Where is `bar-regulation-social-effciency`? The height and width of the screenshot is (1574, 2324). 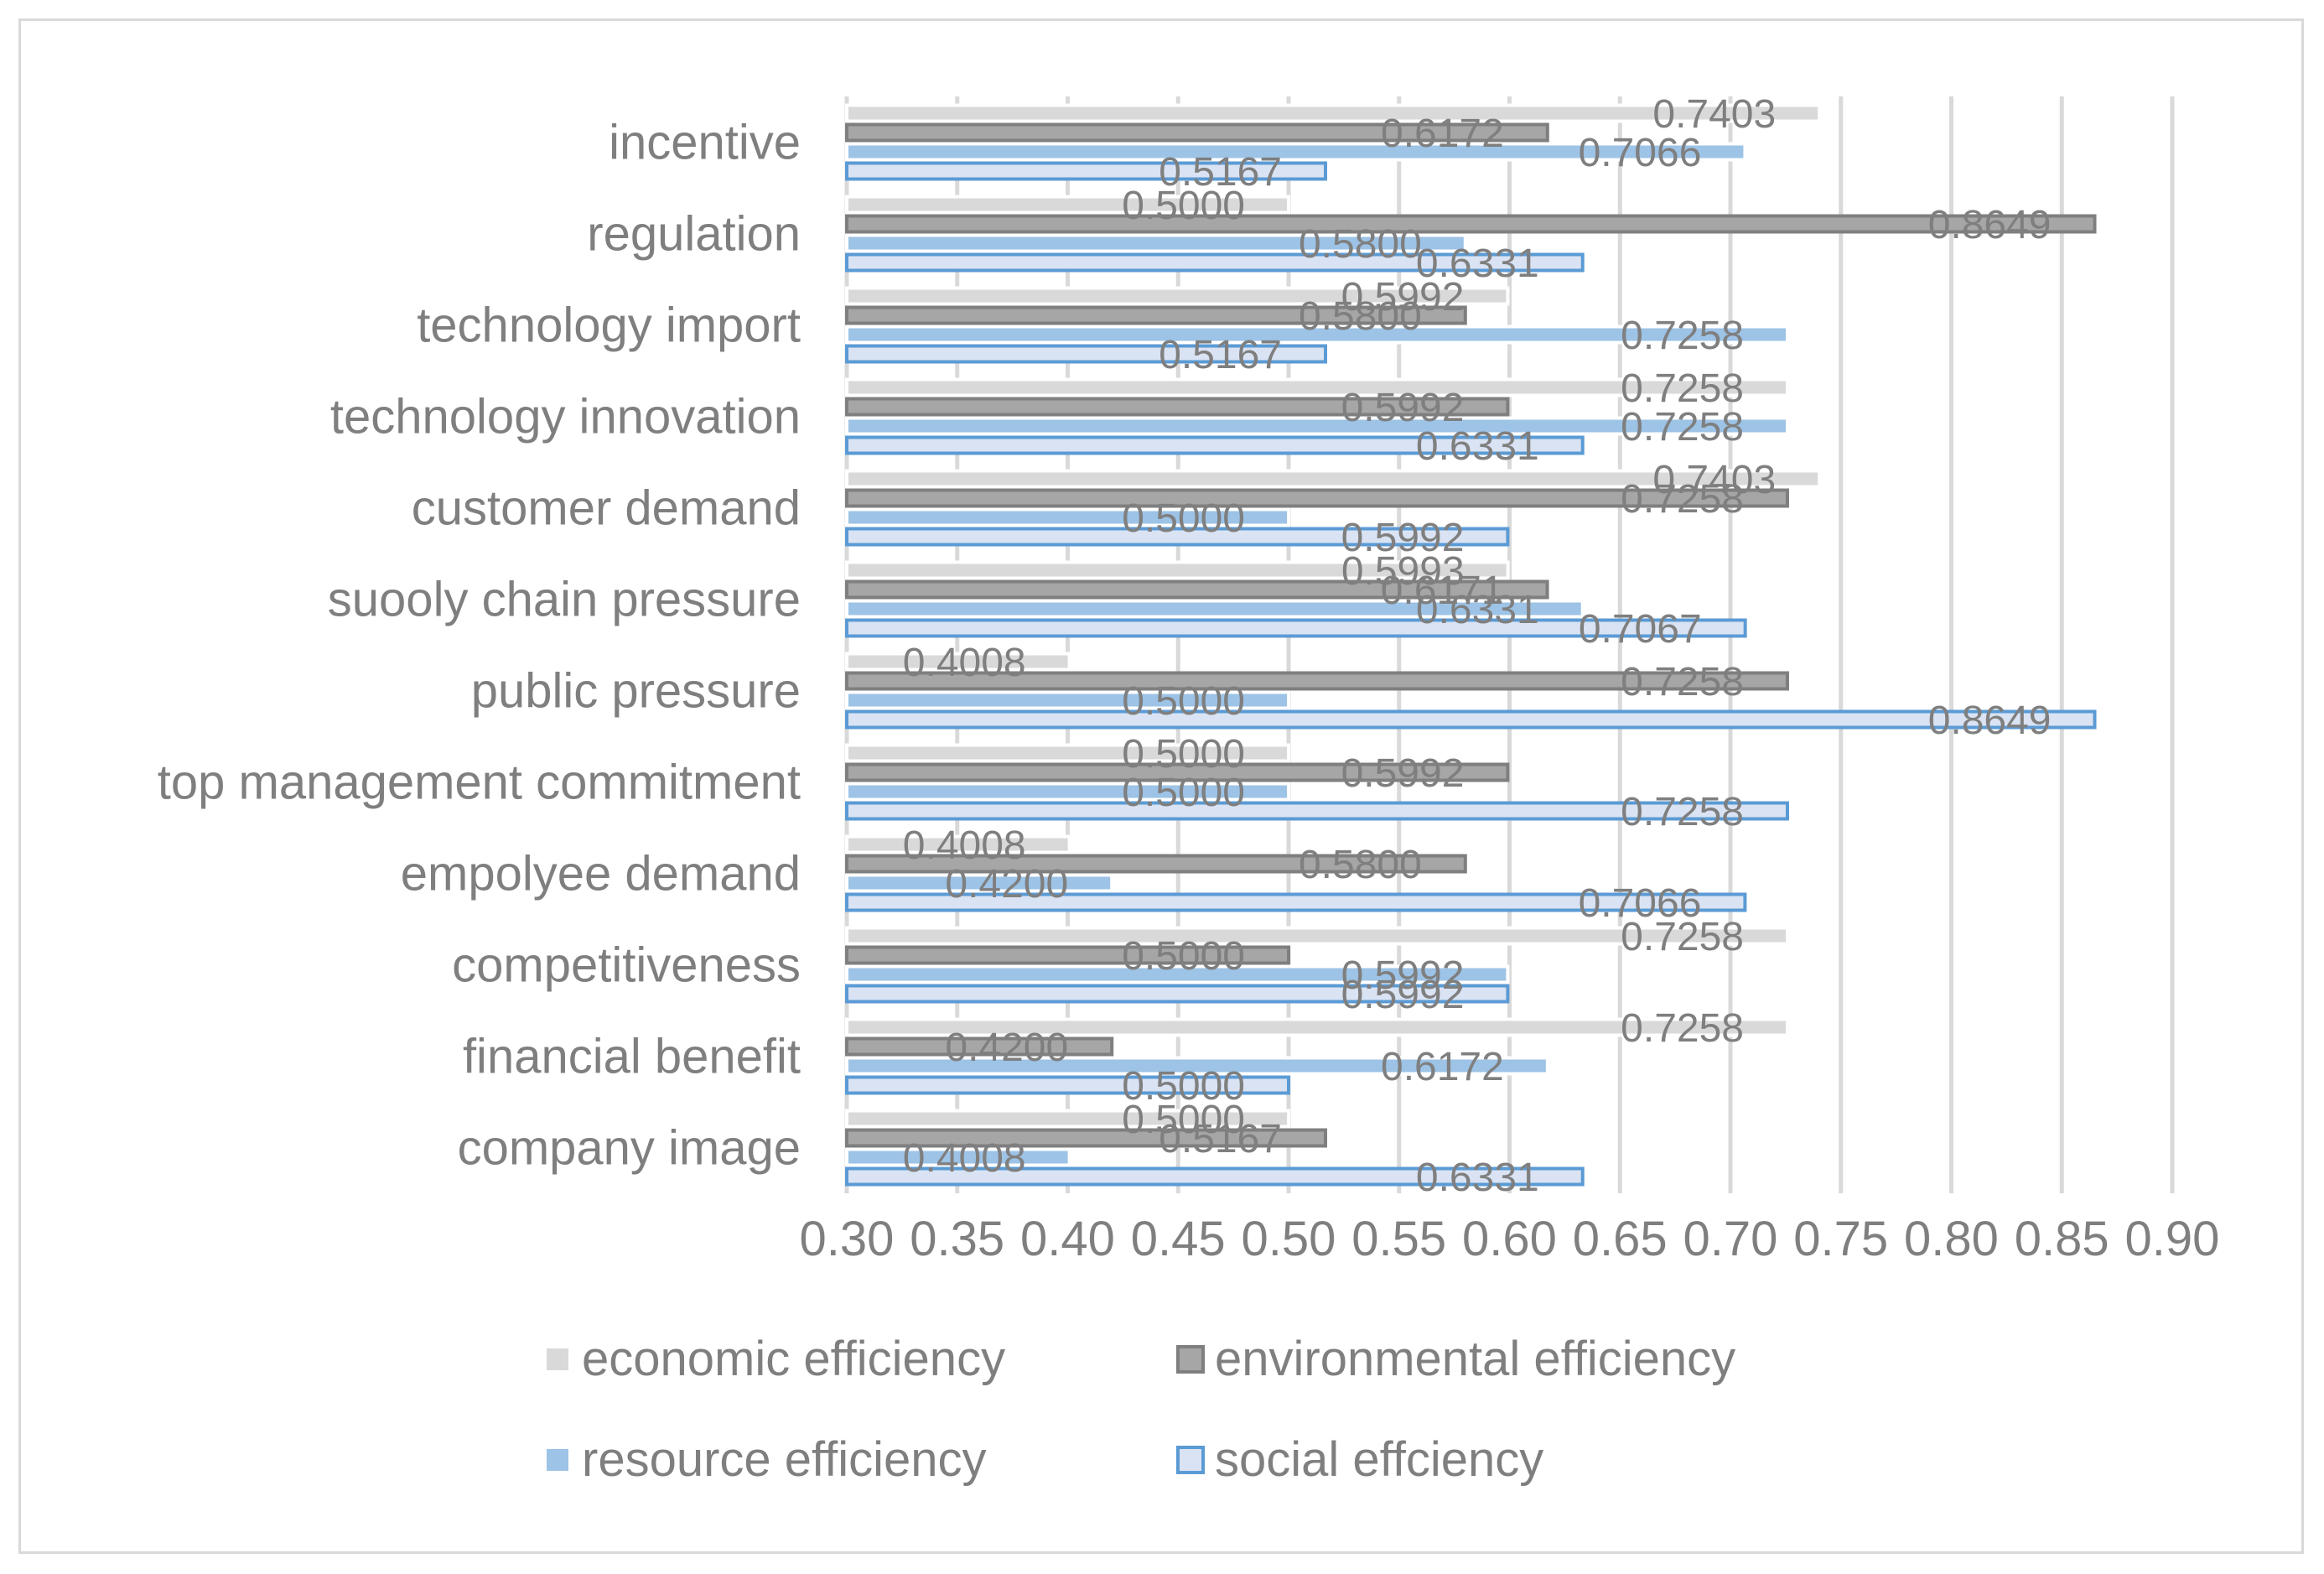
bar-regulation-social-effciency is located at coordinates (1215, 262).